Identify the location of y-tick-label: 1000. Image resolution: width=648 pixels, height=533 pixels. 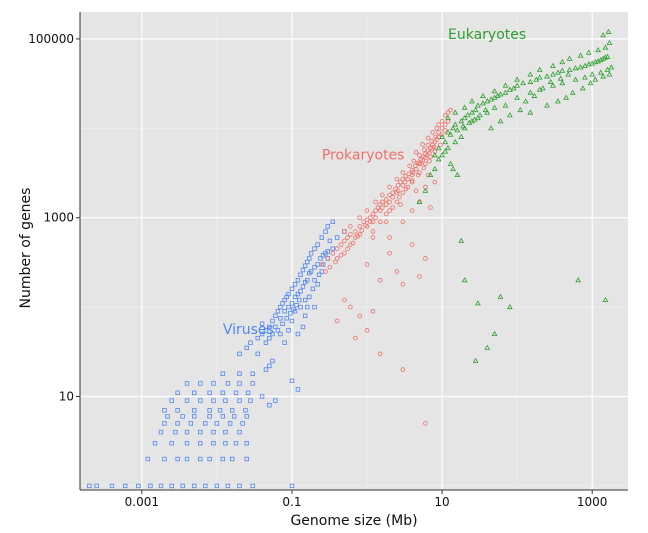
(58, 218).